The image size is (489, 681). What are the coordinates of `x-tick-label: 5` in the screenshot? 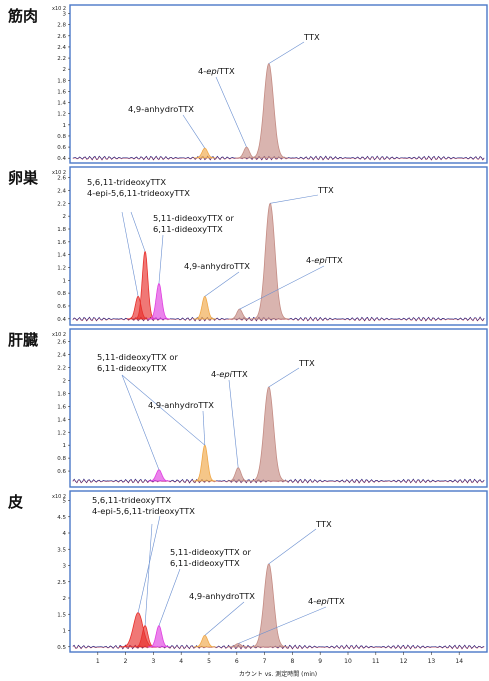 It's located at (209, 661).